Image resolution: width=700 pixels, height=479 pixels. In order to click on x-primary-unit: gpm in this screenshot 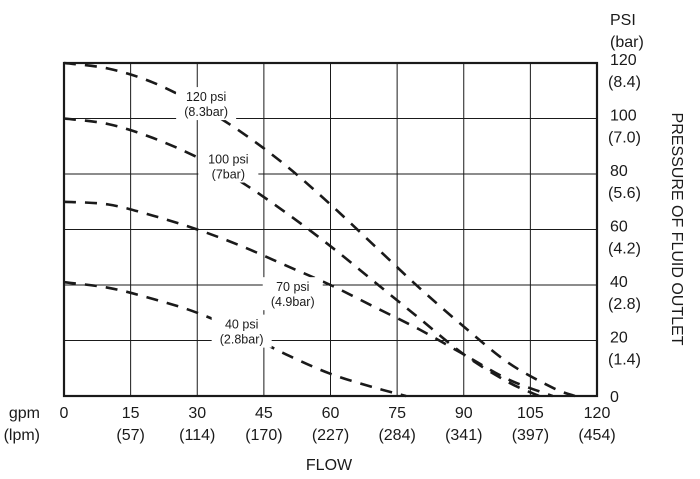, I will do `click(24, 413)`.